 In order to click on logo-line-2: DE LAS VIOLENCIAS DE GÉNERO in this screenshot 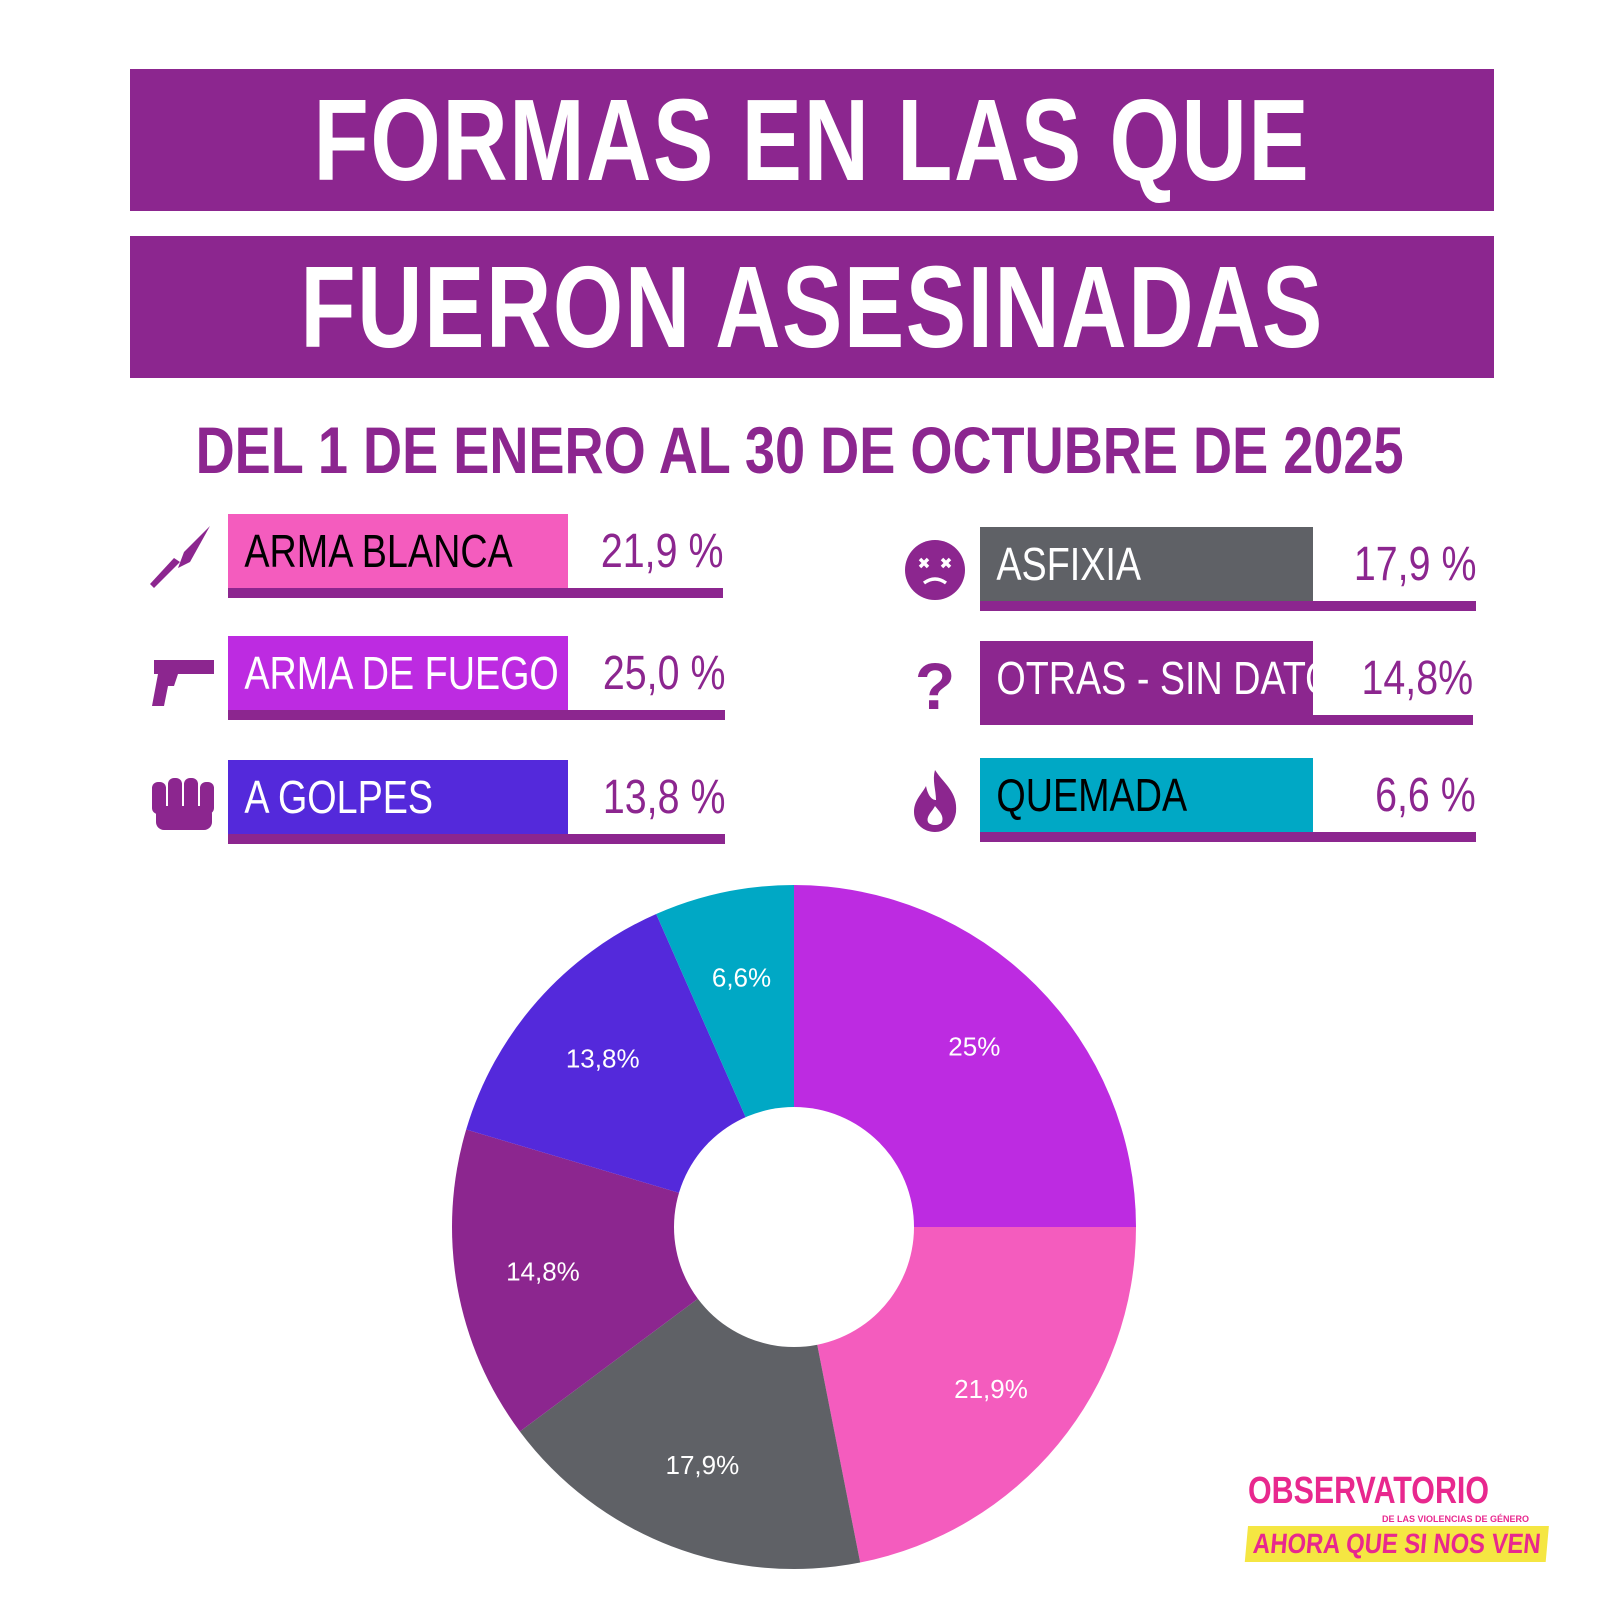, I will do `click(1456, 1519)`.